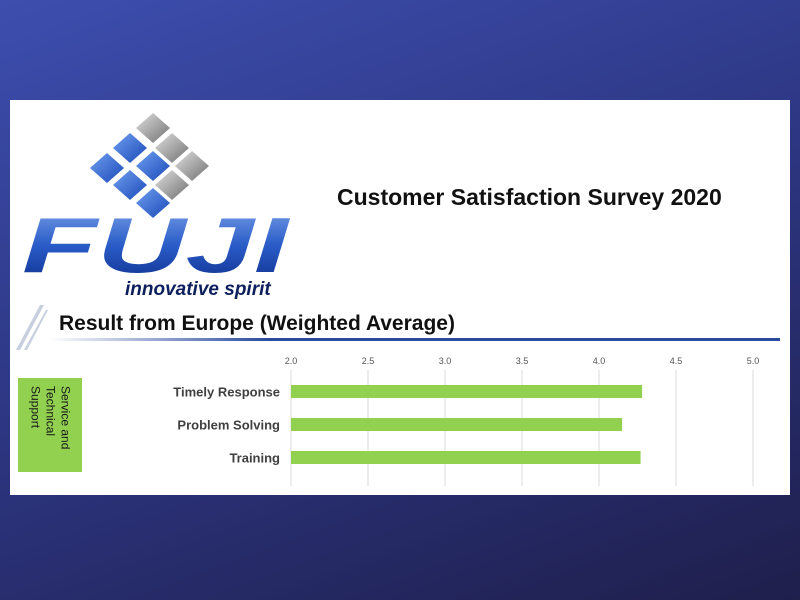  Describe the element at coordinates (415, 339) in the screenshot. I see `title-rule` at that location.